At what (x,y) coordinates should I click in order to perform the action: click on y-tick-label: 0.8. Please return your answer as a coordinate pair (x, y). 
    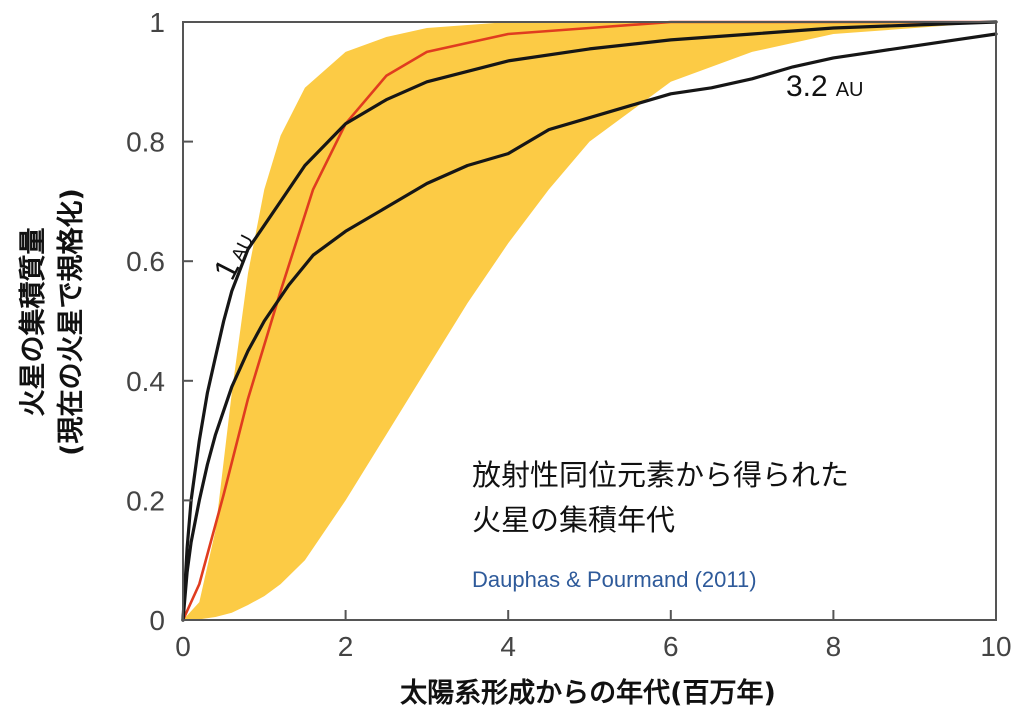
    Looking at the image, I should click on (145, 142).